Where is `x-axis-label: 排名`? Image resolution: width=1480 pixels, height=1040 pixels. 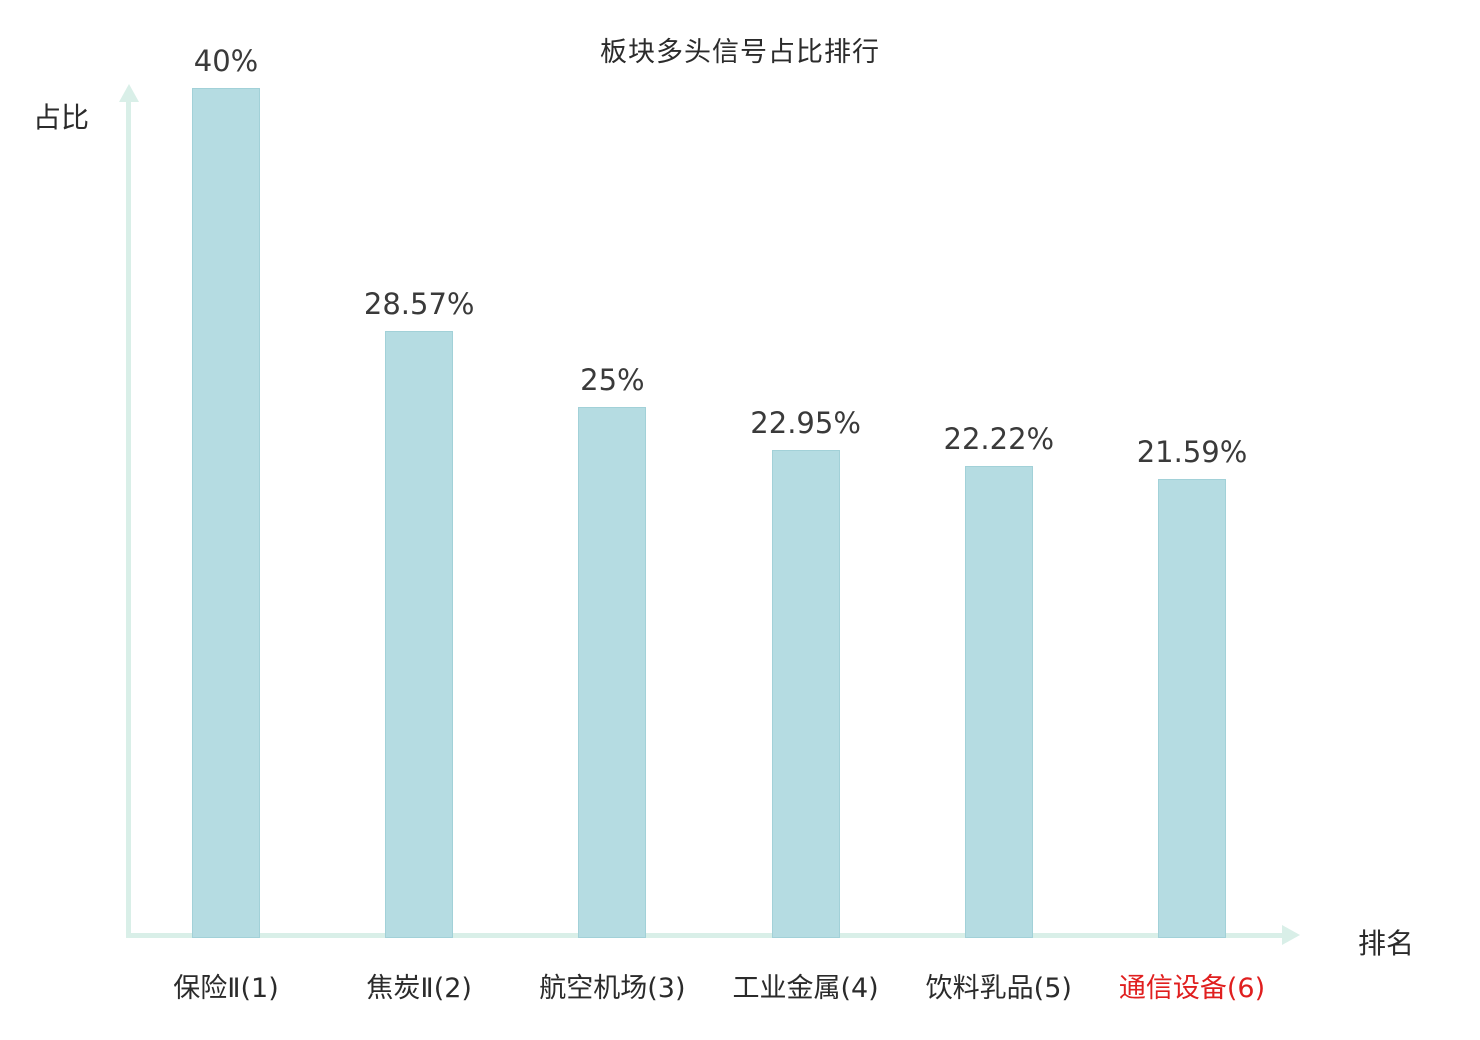
x-axis-label: 排名 is located at coordinates (1386, 943).